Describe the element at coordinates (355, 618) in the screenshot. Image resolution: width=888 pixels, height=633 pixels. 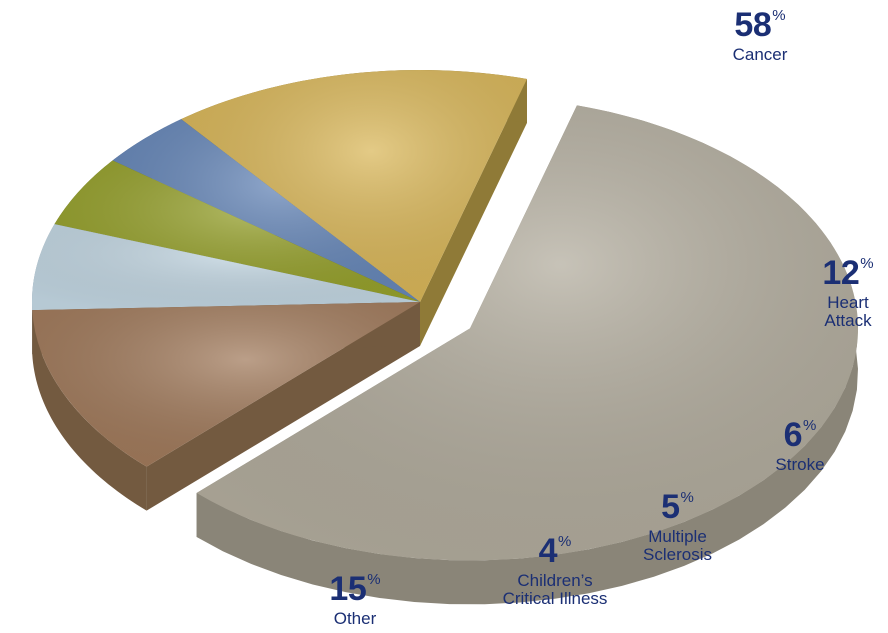
I see `name-other: Other` at that location.